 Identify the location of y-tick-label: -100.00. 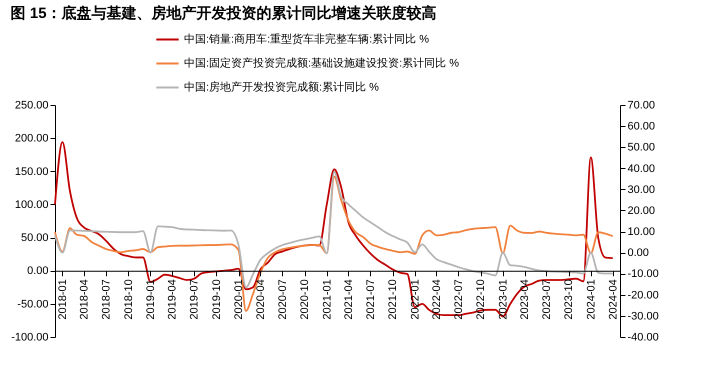
(29, 338).